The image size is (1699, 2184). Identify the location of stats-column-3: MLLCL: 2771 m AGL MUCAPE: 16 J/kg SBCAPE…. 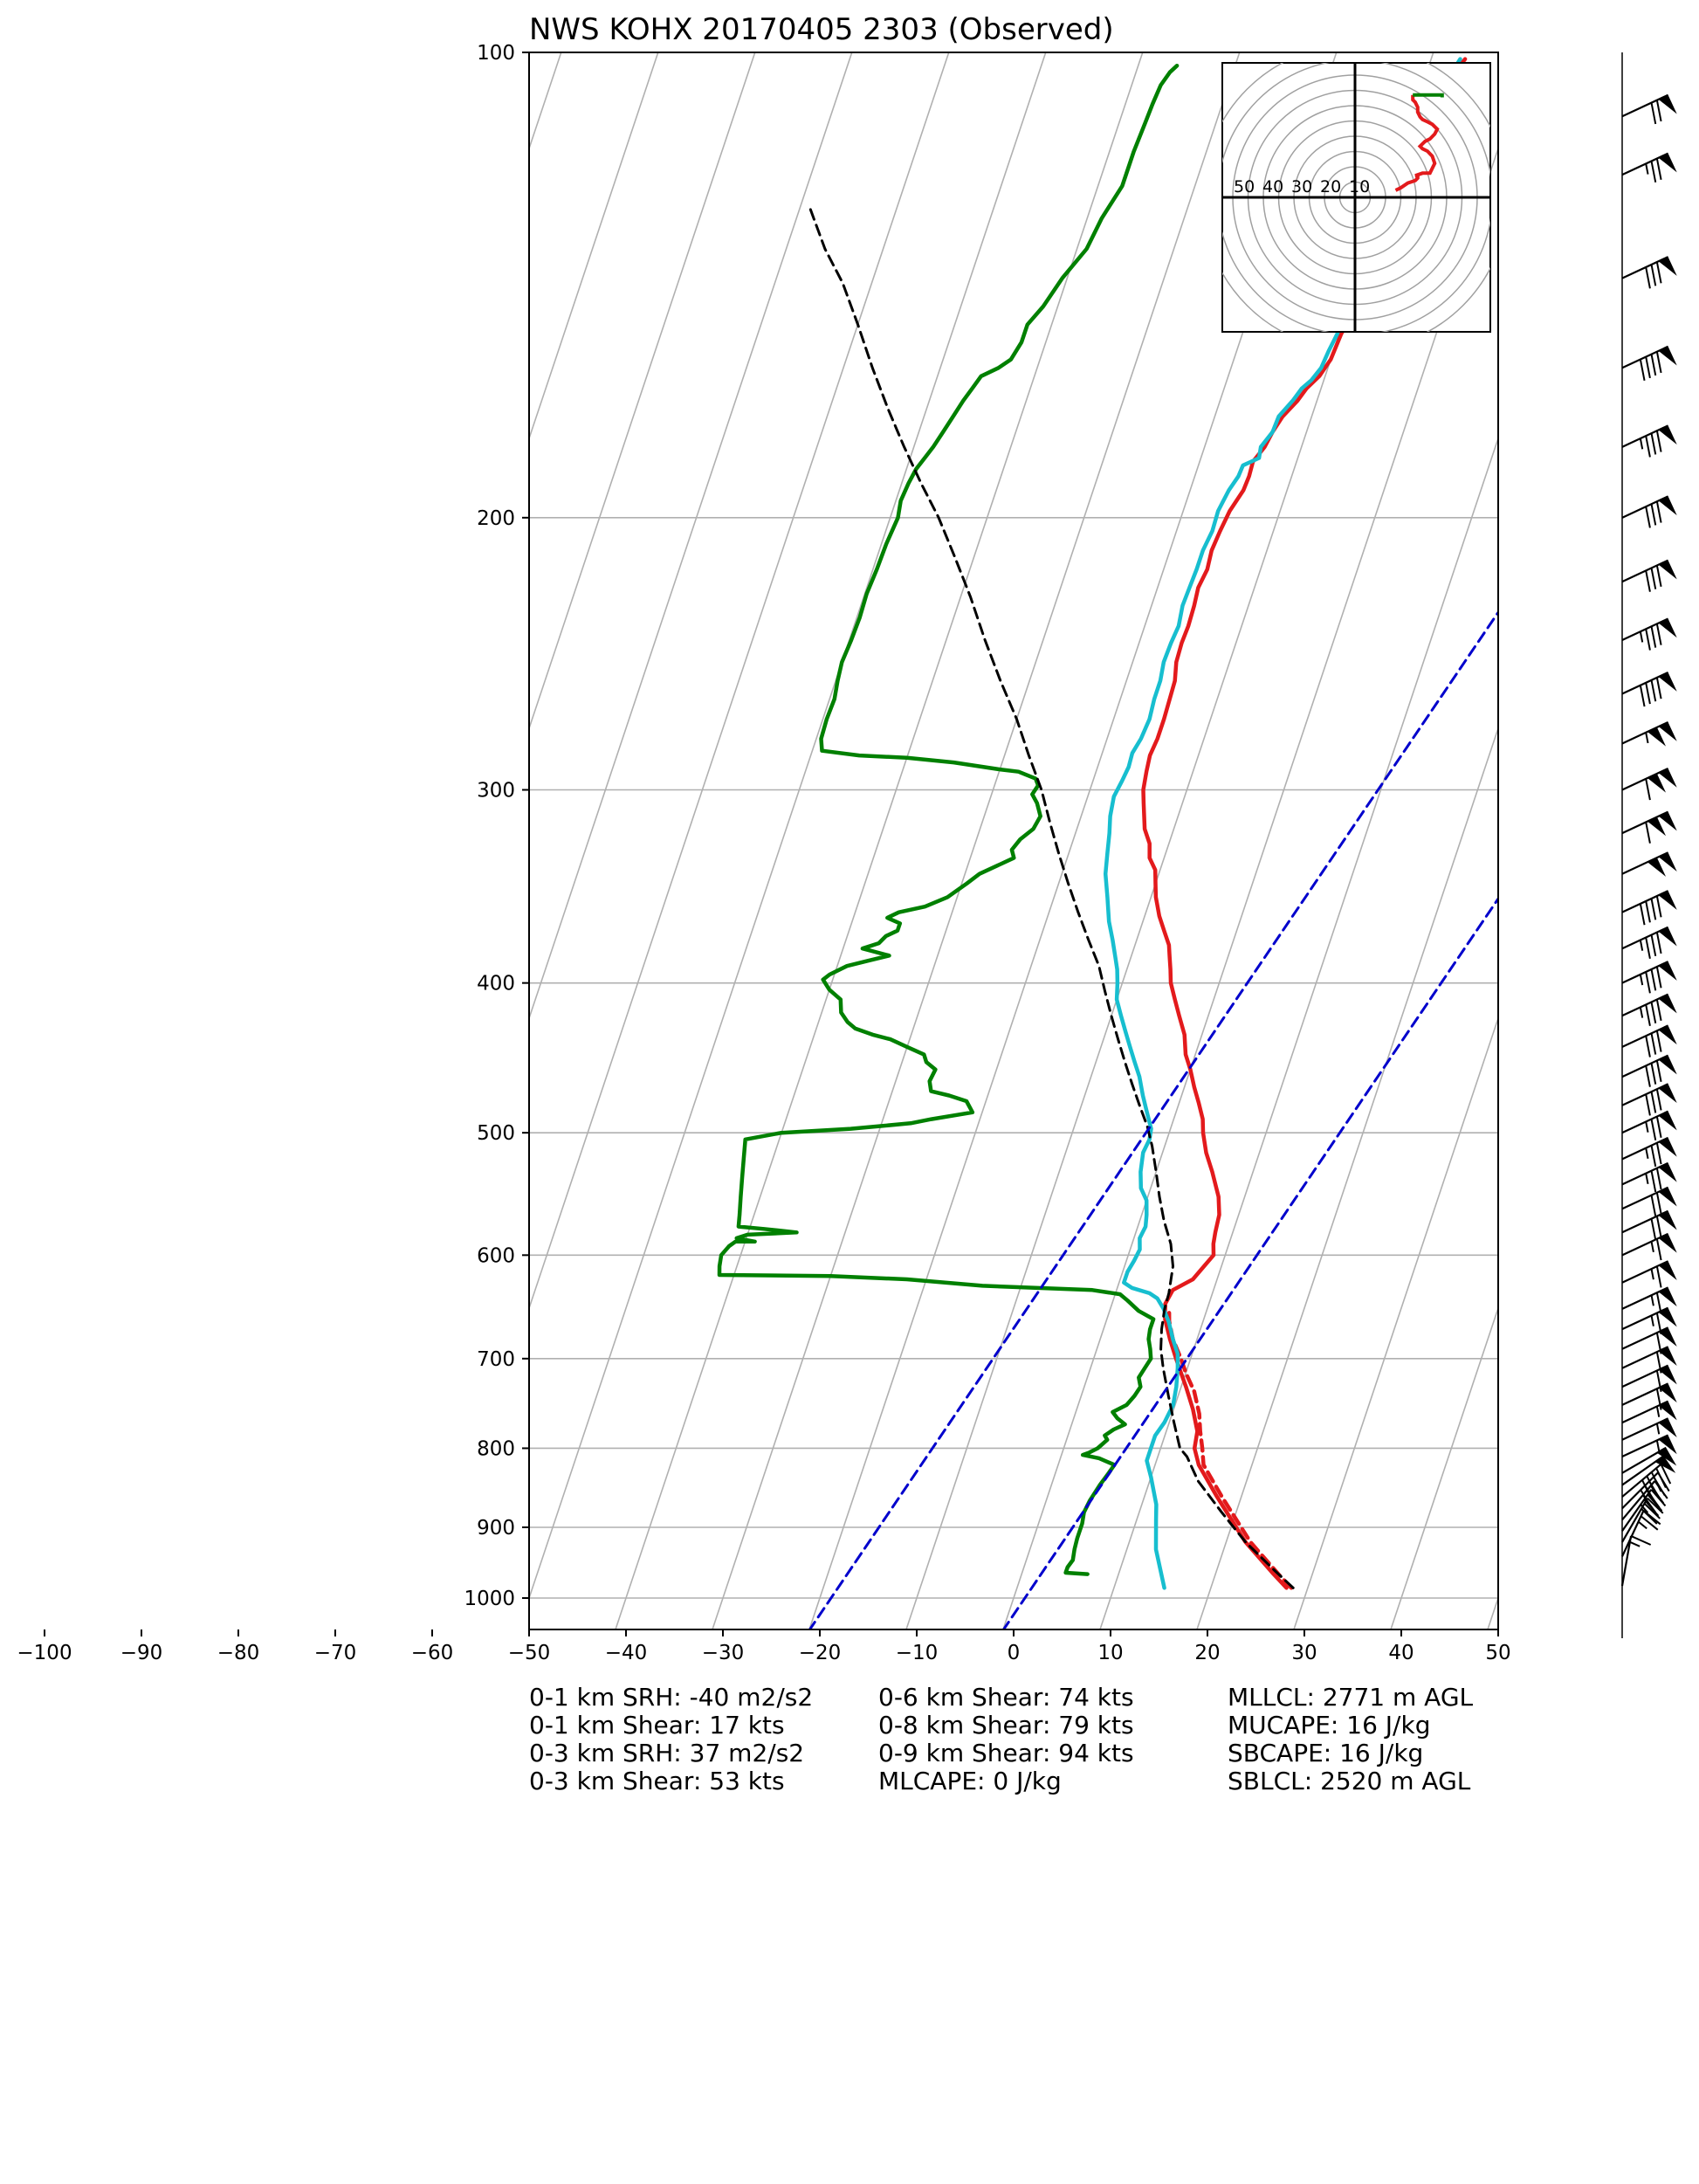
(1350, 1739).